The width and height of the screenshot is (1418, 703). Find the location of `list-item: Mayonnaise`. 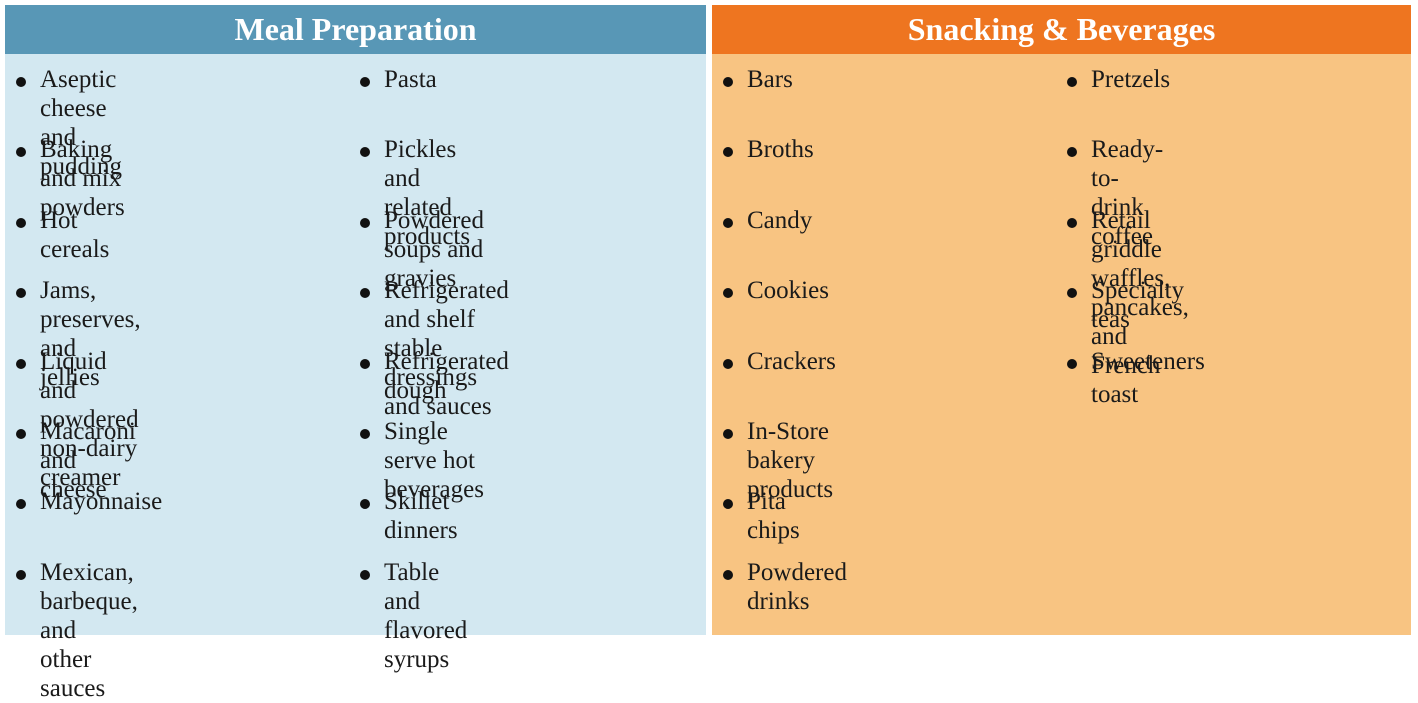

list-item: Mayonnaise is located at coordinates (89, 501).